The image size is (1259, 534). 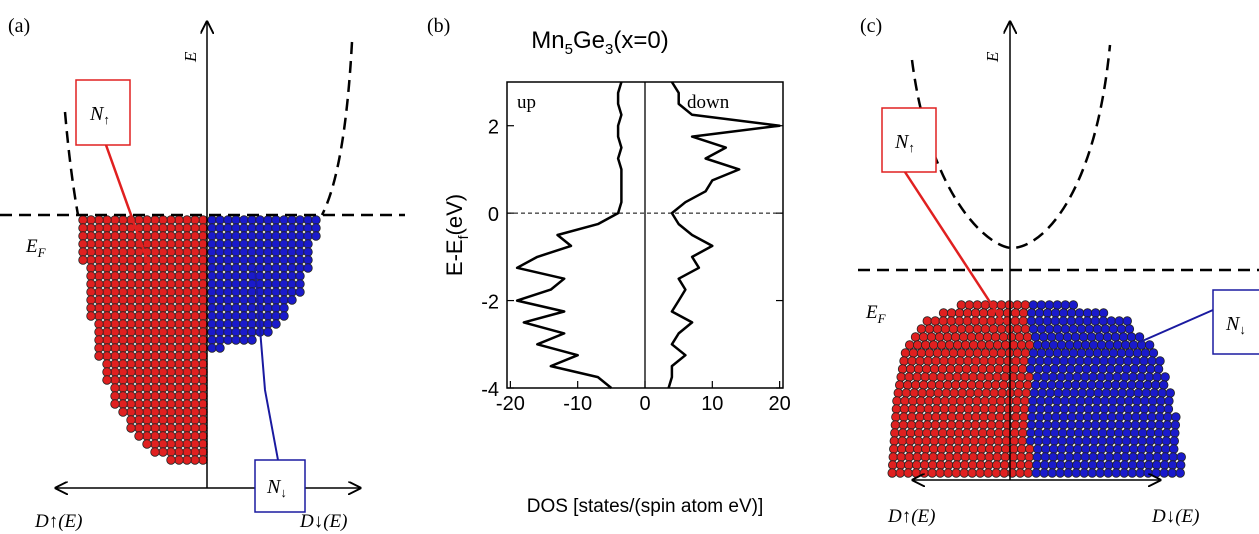 What do you see at coordinates (490, 303) in the screenshot?
I see `y-tick-label: -2` at bounding box center [490, 303].